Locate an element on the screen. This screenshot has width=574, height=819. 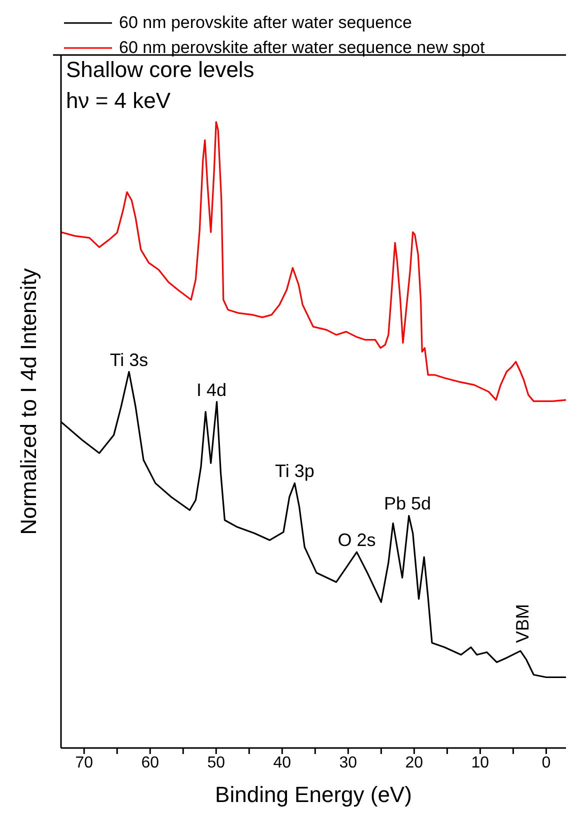
x-tick-label: 10 is located at coordinates (480, 763).